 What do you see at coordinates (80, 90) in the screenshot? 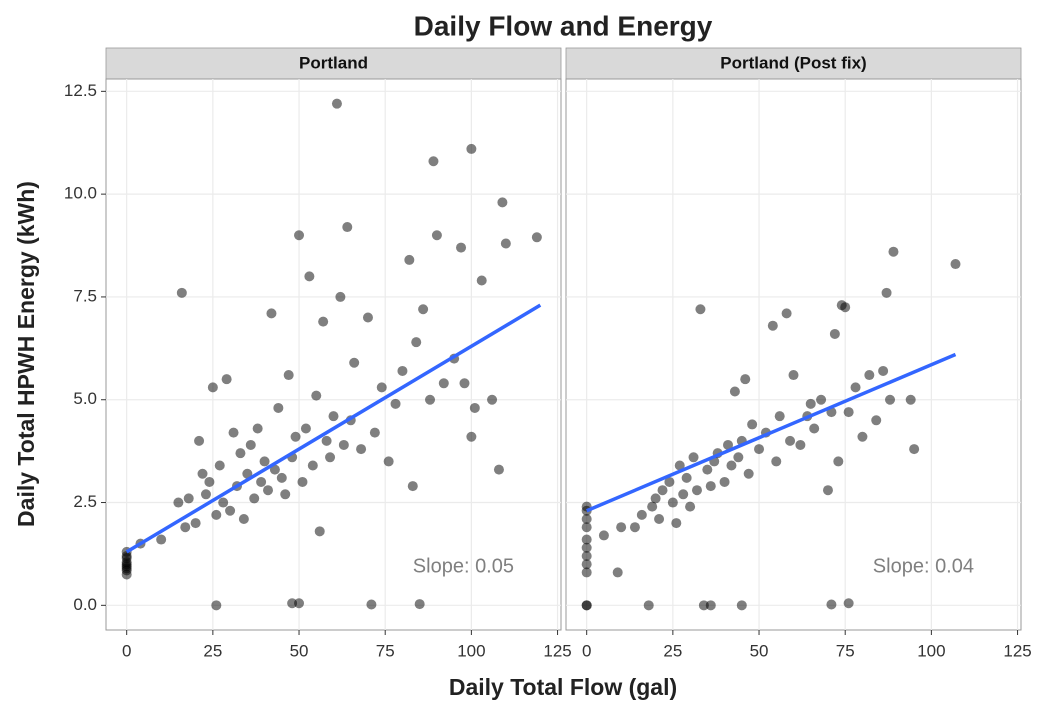
I see `y-tick-label: 12.5` at bounding box center [80, 90].